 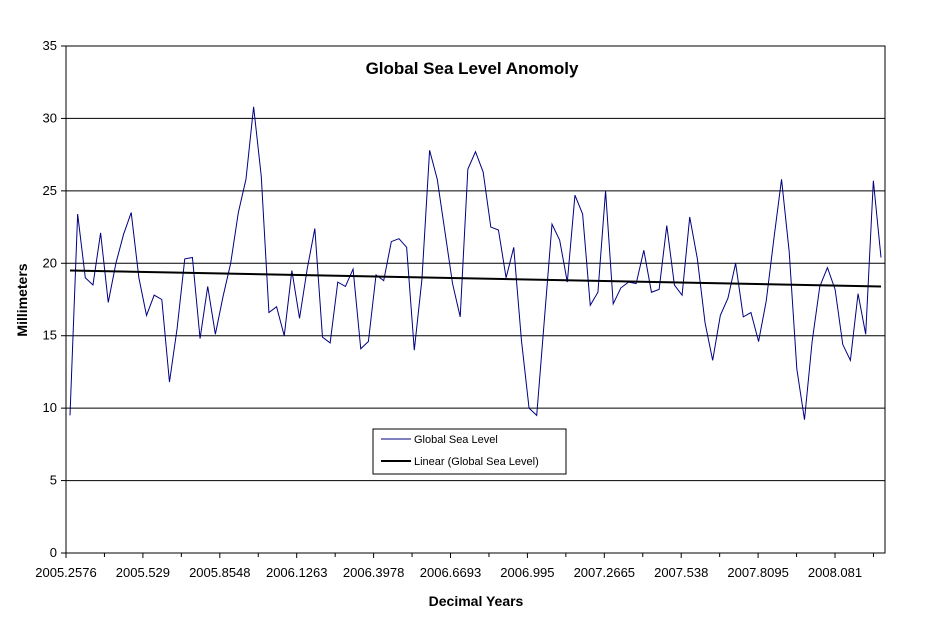 What do you see at coordinates (527, 572) in the screenshot?
I see `x-tick-label: 2006.995` at bounding box center [527, 572].